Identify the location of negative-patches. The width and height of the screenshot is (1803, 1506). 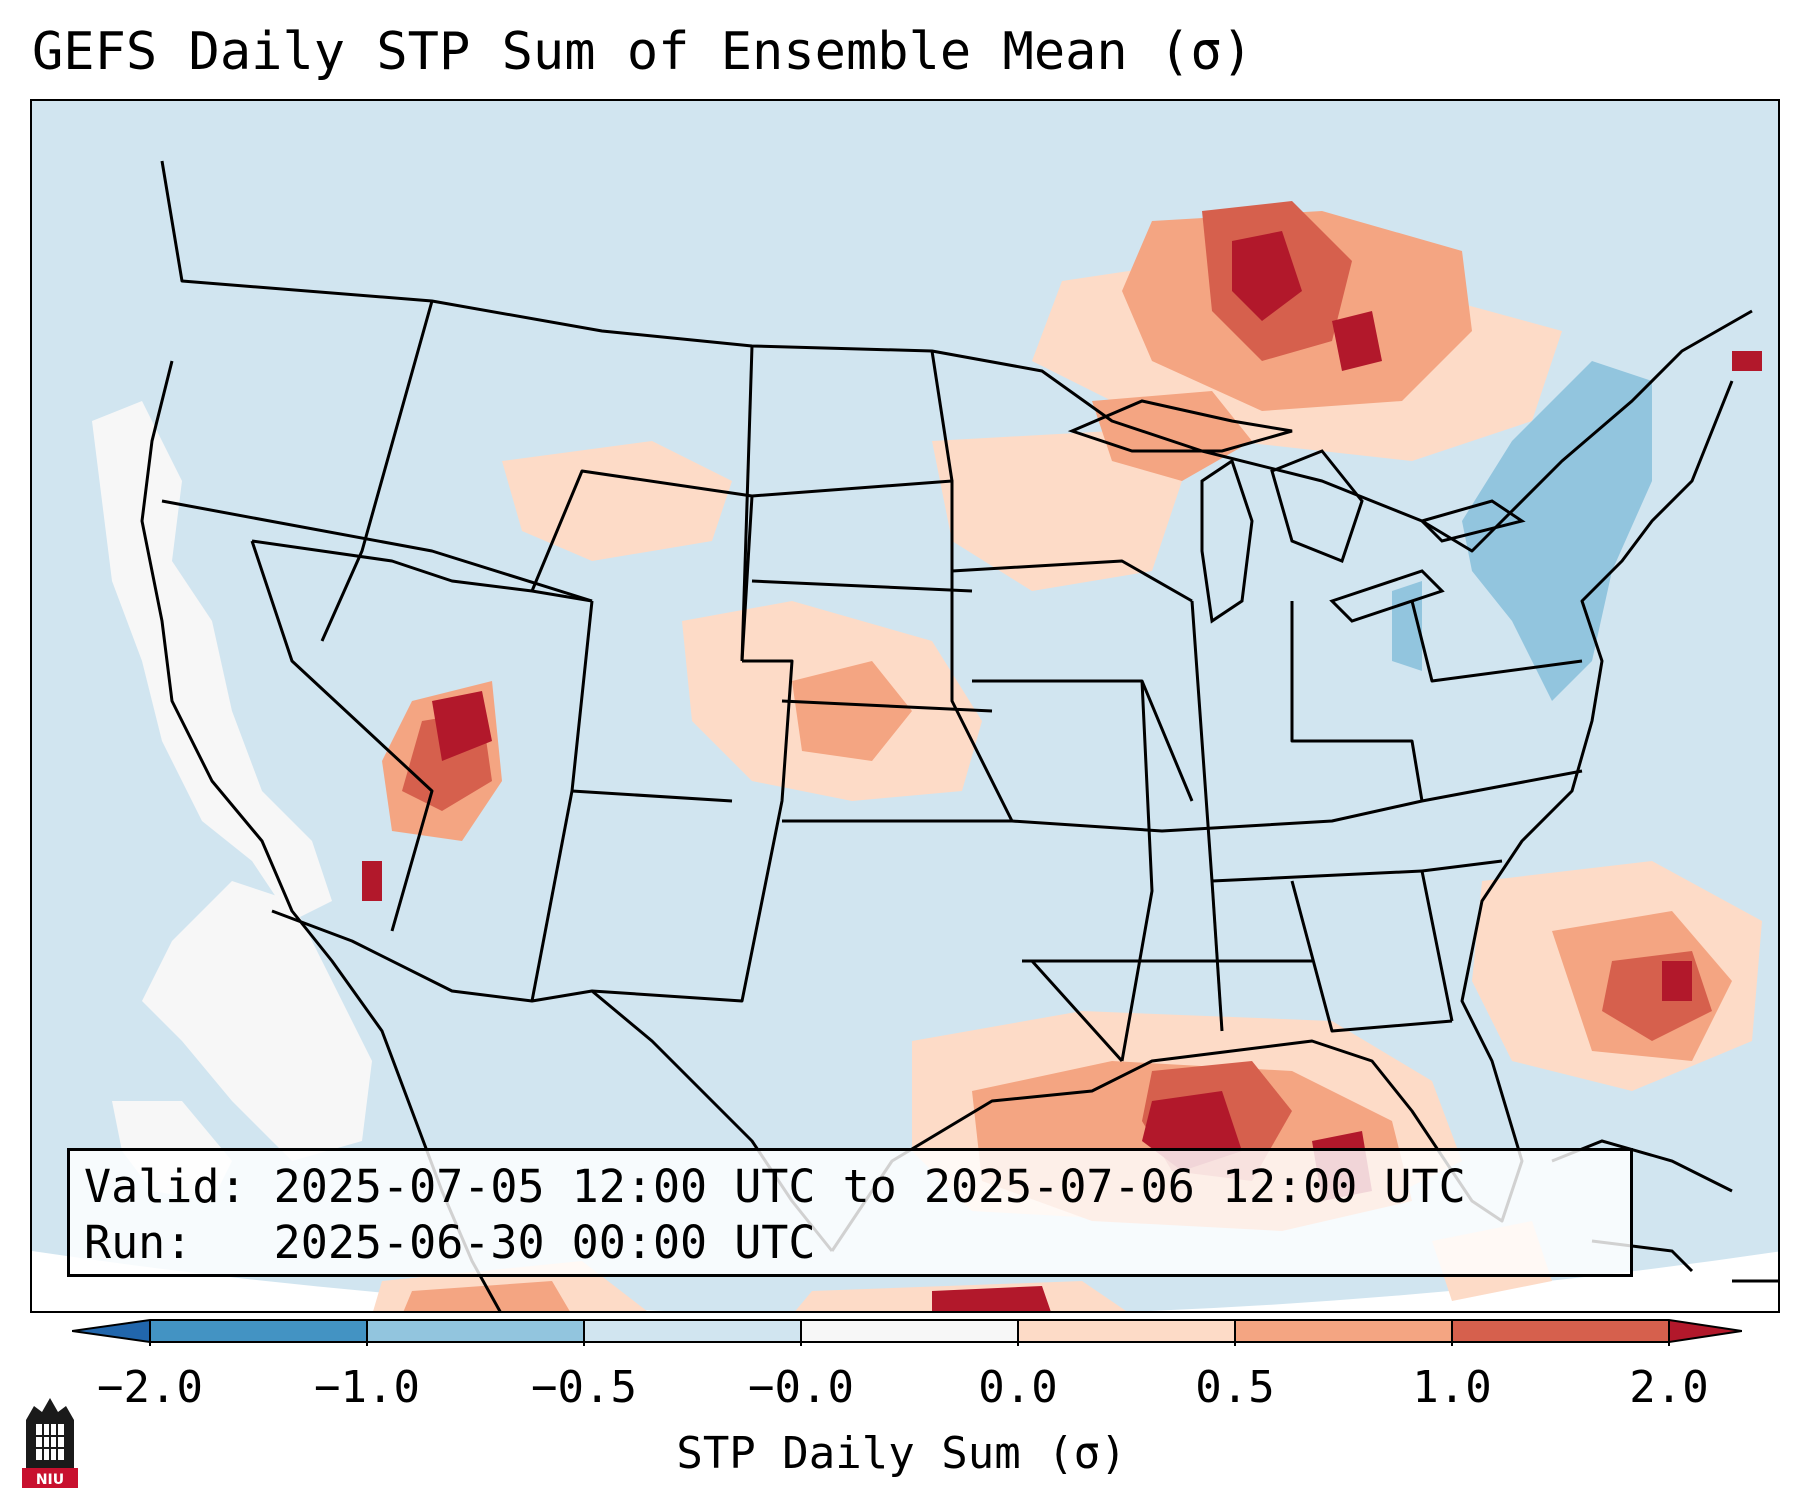
(1522, 531).